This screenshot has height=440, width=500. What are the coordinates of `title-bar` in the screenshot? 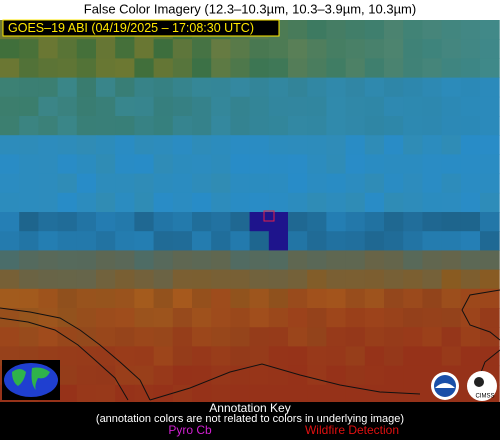 It's located at (250, 10).